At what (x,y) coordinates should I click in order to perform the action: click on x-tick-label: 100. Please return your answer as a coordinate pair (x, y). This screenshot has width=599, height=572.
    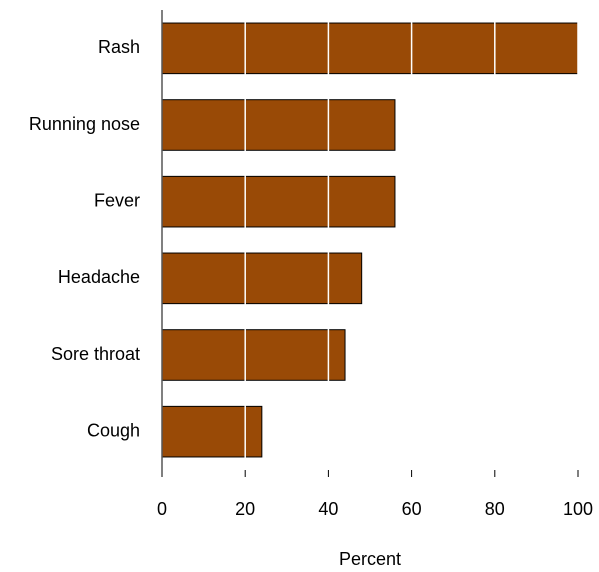
    Looking at the image, I should click on (578, 509).